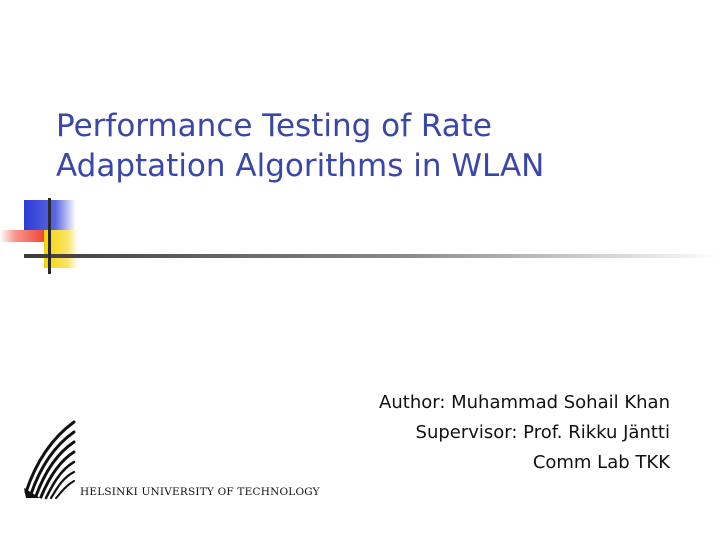  Describe the element at coordinates (49, 236) in the screenshot. I see `vertical-rule` at that location.